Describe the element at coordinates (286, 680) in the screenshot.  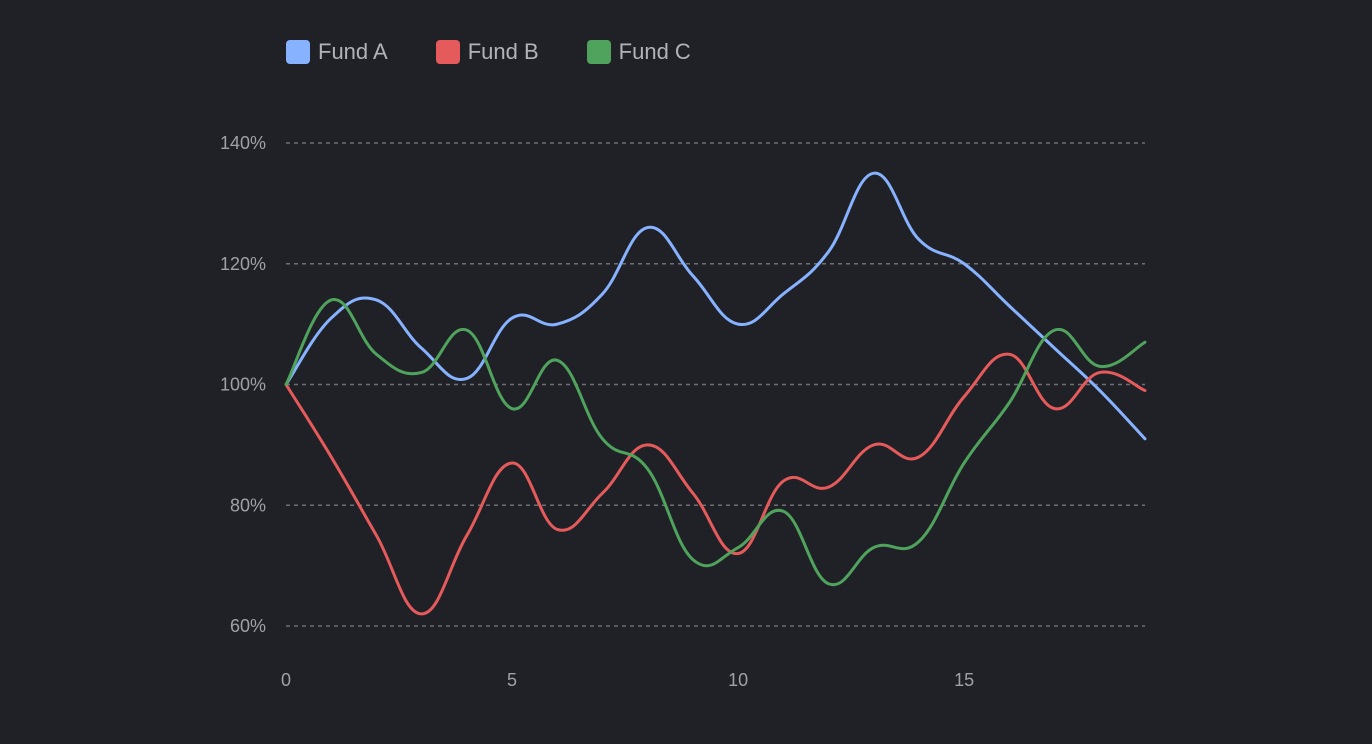
I see `x-tick-label: 0` at that location.